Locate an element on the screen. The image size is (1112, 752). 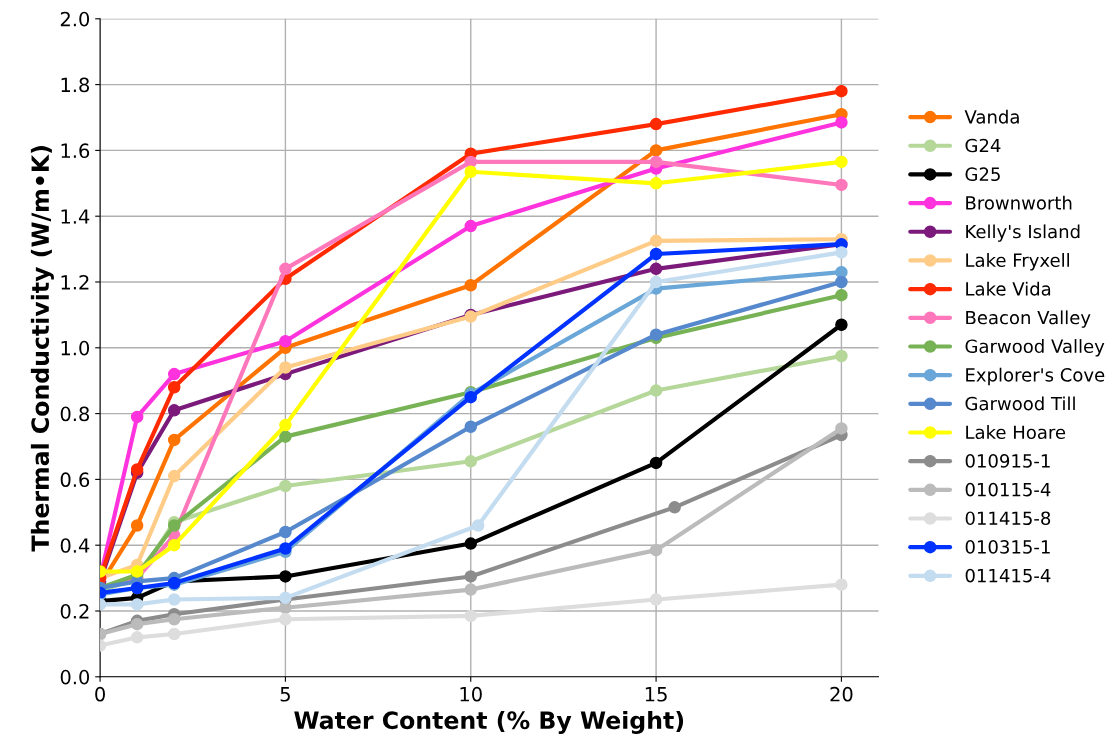
legend-label: 010915-1 is located at coordinates (1007, 461).